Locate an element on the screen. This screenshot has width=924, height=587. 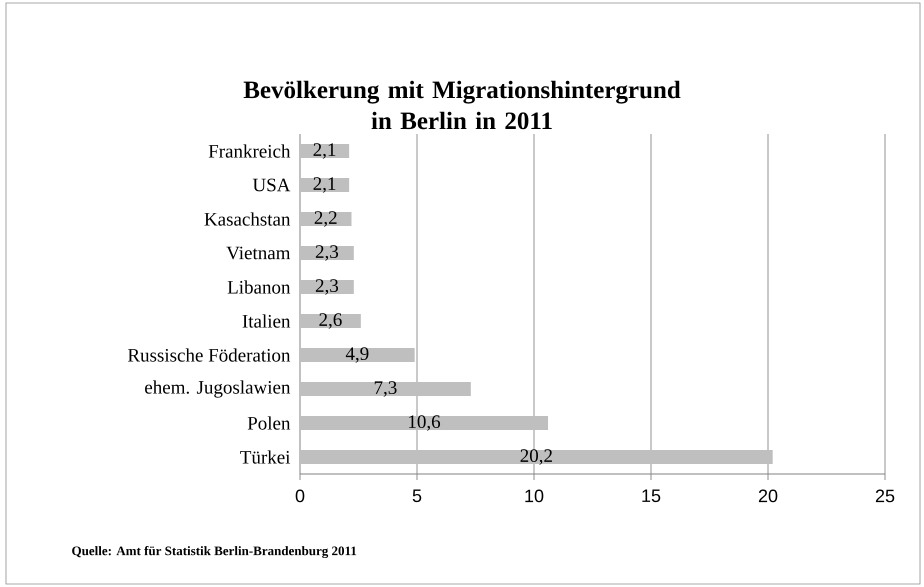
x-tick-label: 20 is located at coordinates (768, 496).